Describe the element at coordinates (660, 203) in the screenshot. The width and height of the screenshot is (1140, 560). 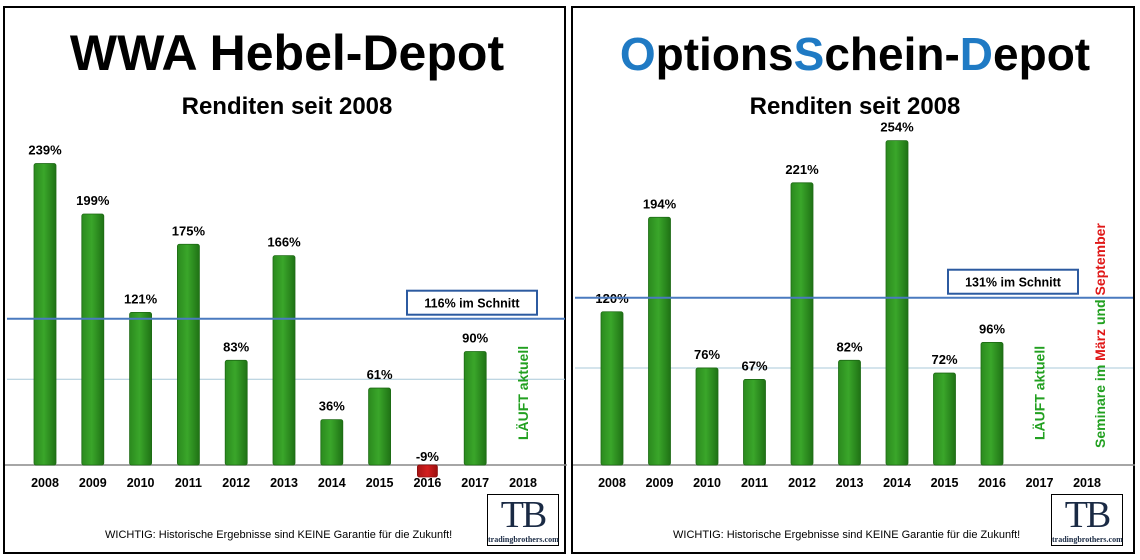
I see `right-value-label-2009: 194%` at that location.